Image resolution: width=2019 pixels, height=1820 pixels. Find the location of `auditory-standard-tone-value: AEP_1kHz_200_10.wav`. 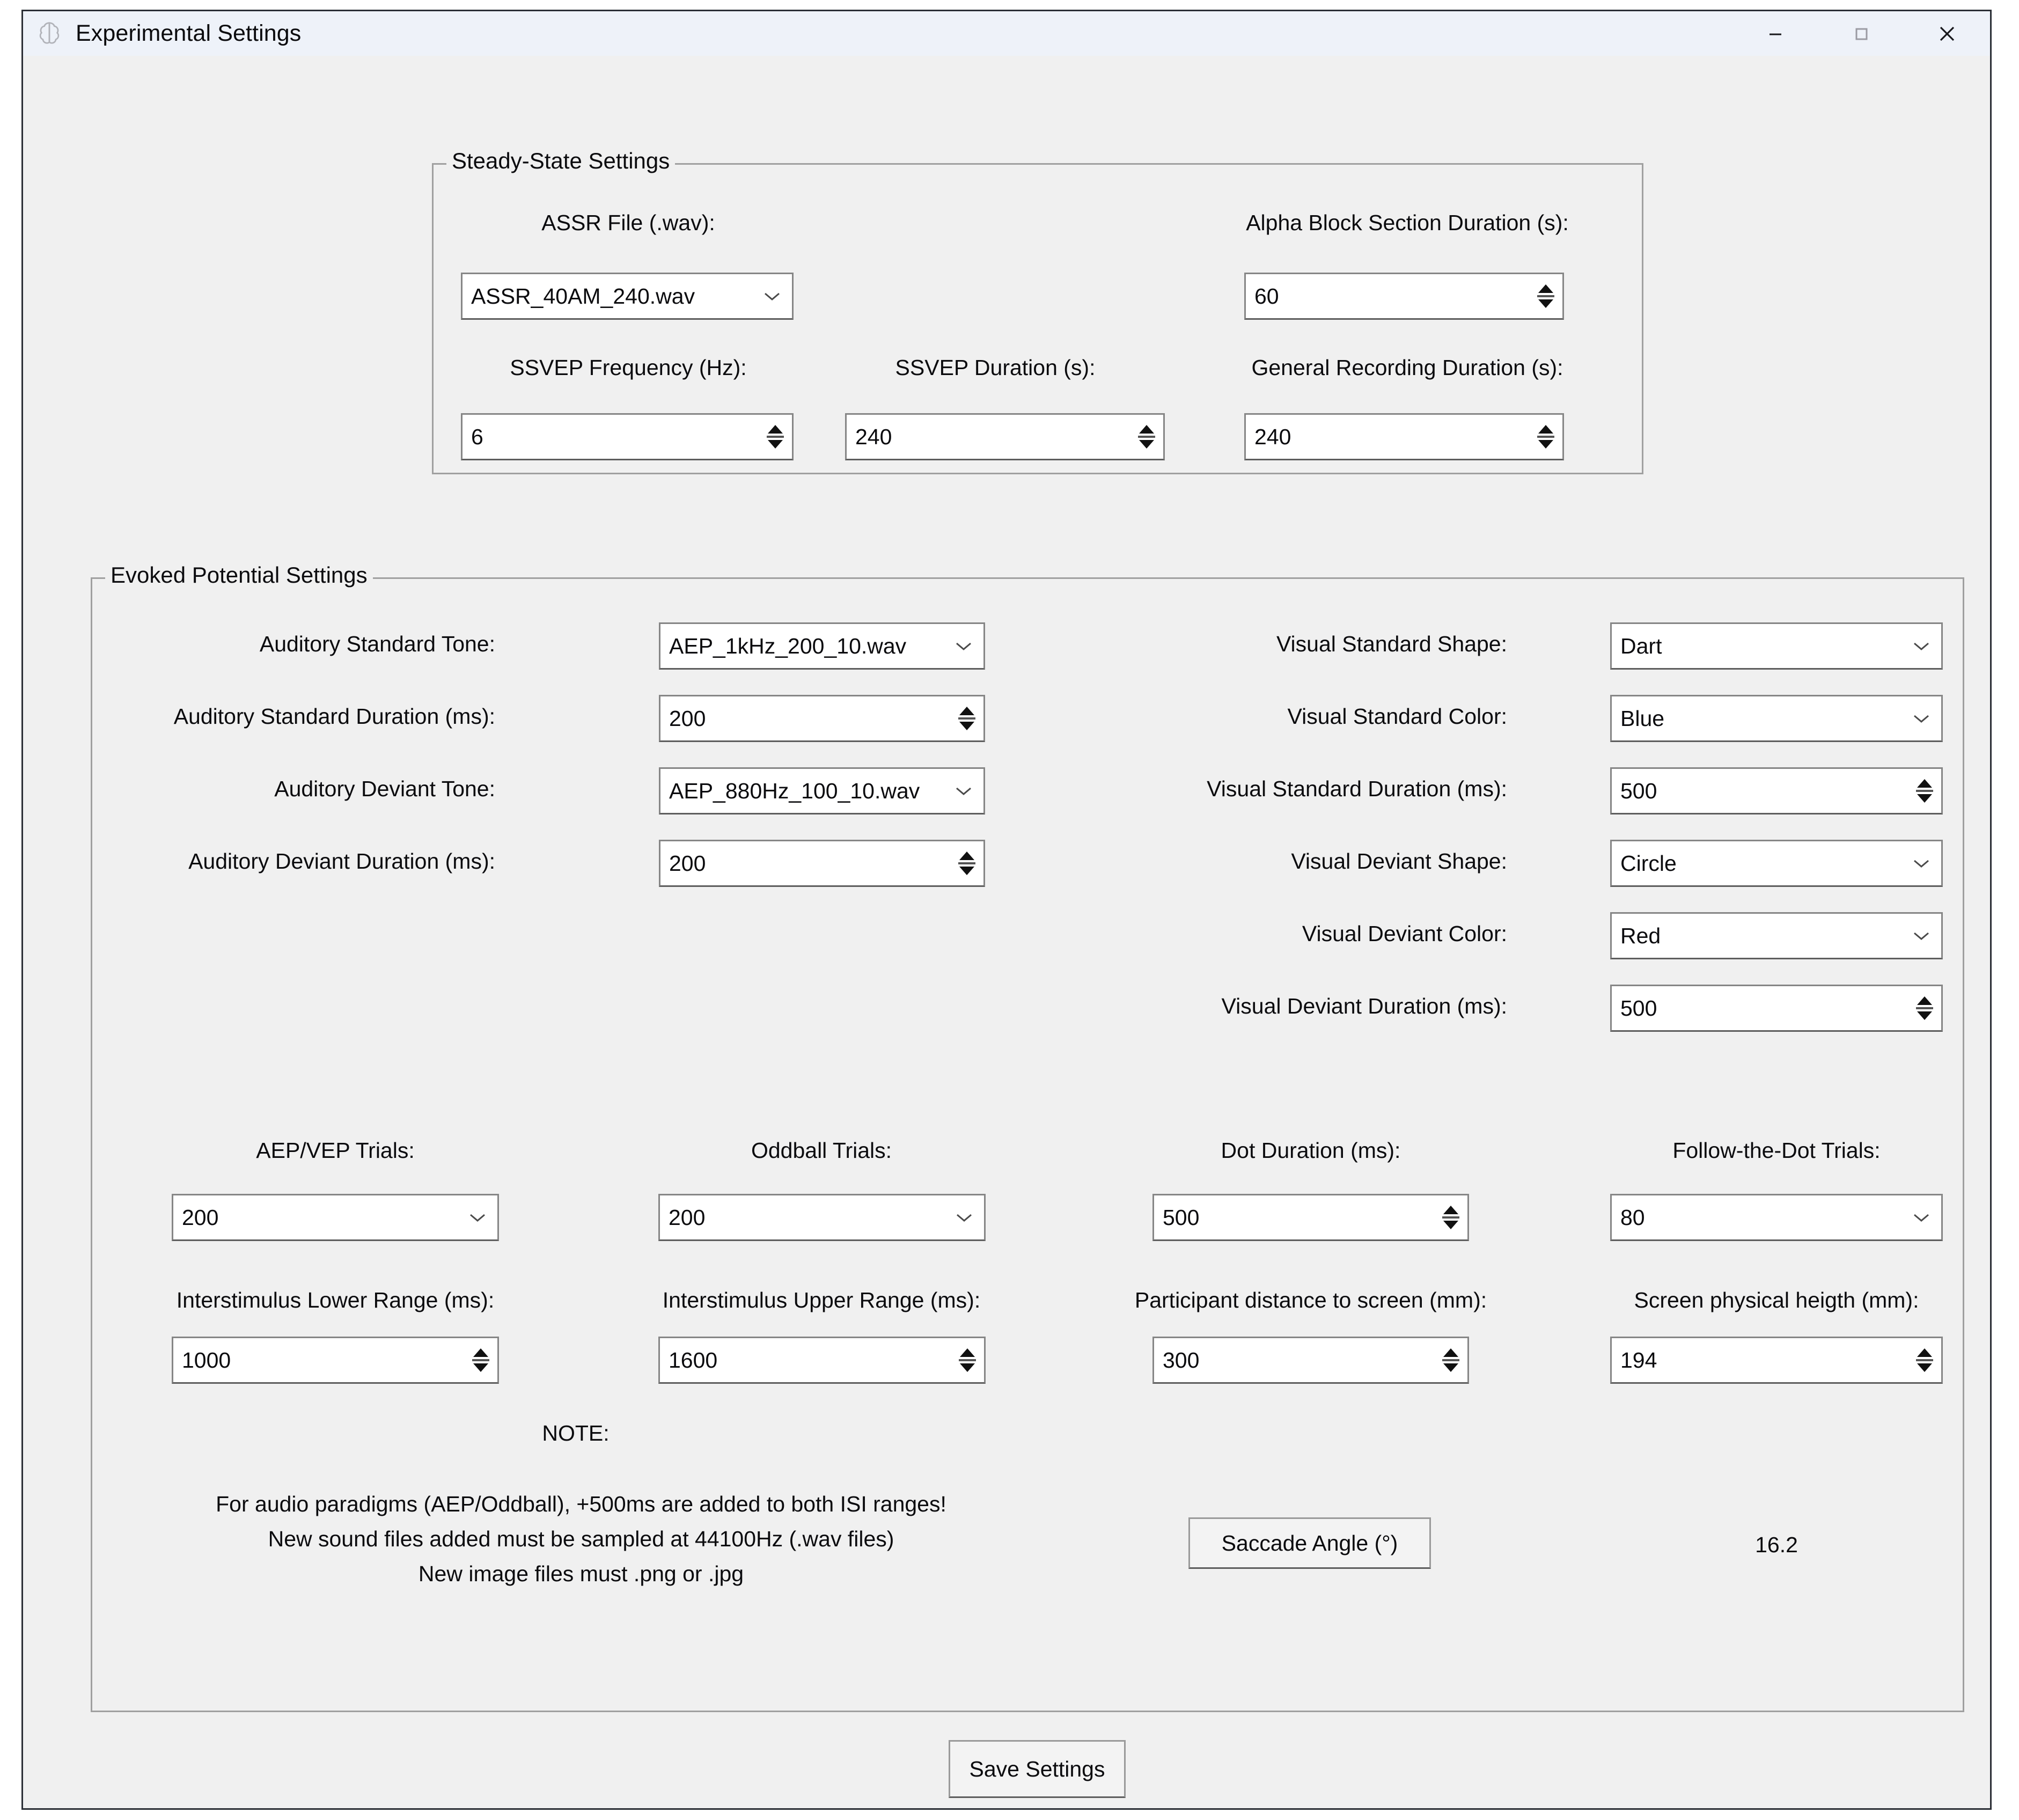

auditory-standard-tone-value: AEP_1kHz_200_10.wav is located at coordinates (788, 646).